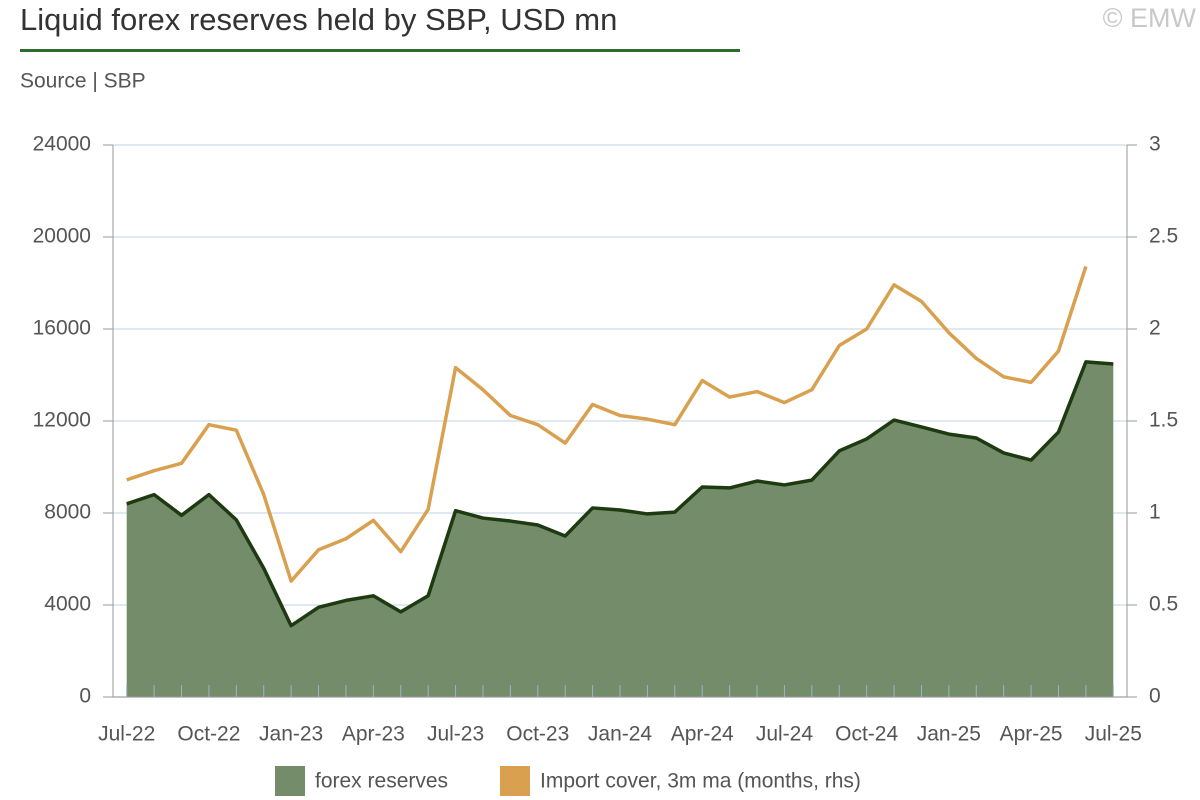 This screenshot has width=1200, height=800. What do you see at coordinates (1155, 512) in the screenshot?
I see `y2-tick-label: 1` at bounding box center [1155, 512].